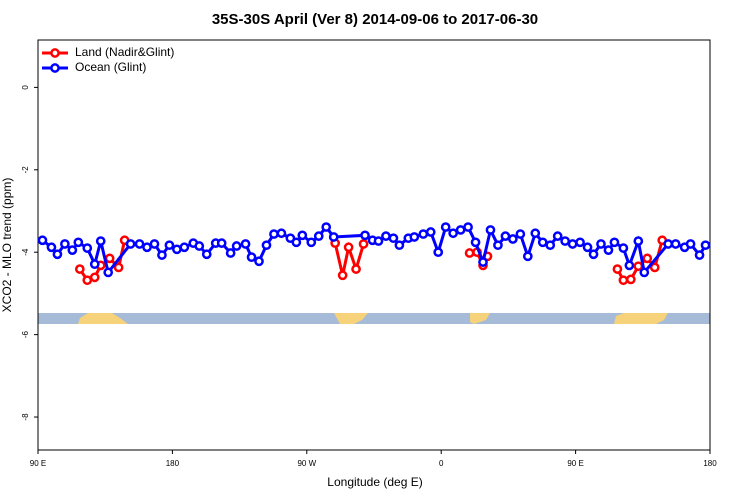 The image size is (750, 500). I want to click on y-tick-label: -6, so click(25, 335).